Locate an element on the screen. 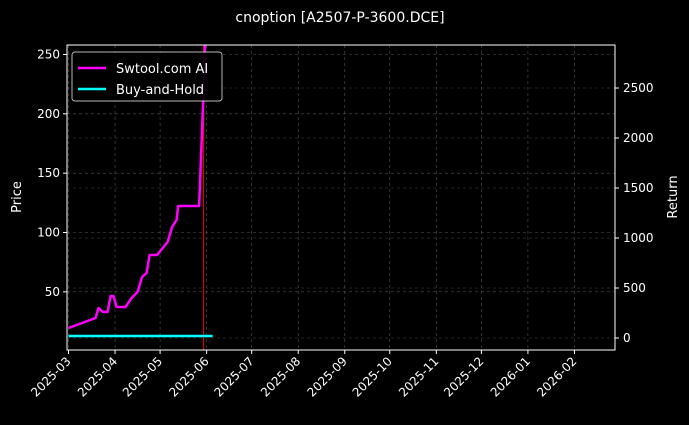  x-tick-label: 2025-08 is located at coordinates (280, 376).